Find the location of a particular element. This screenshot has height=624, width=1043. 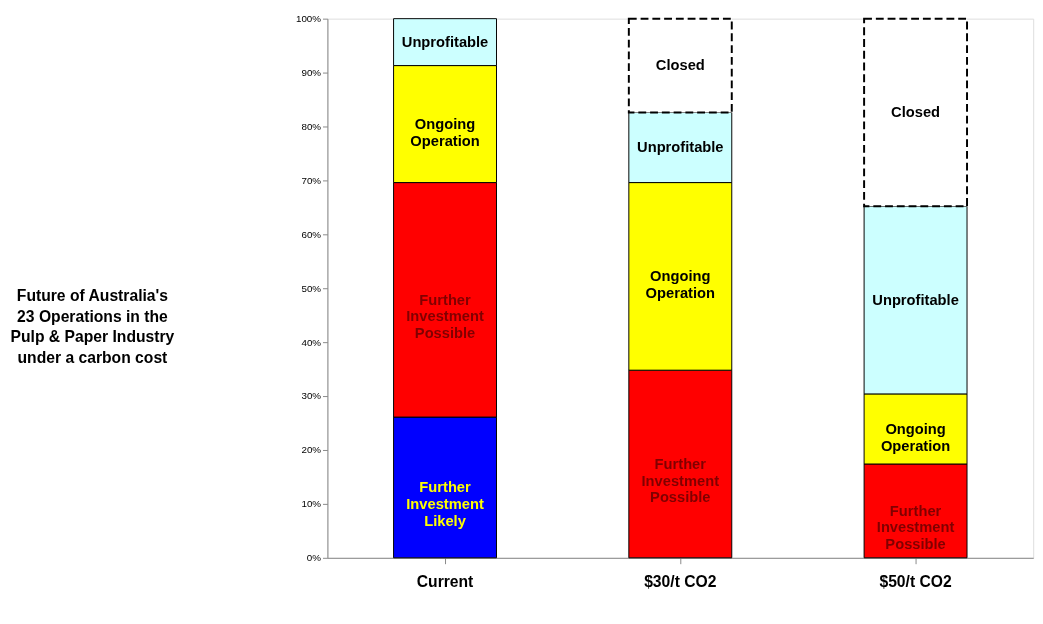

y-tick-label: 60% is located at coordinates (311, 234).